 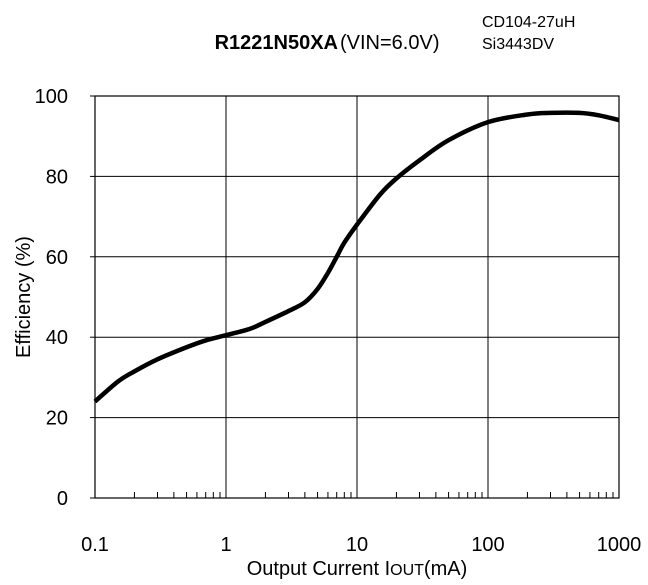 I want to click on component-annotation-inductor: CD104-27uH, so click(x=528, y=22).